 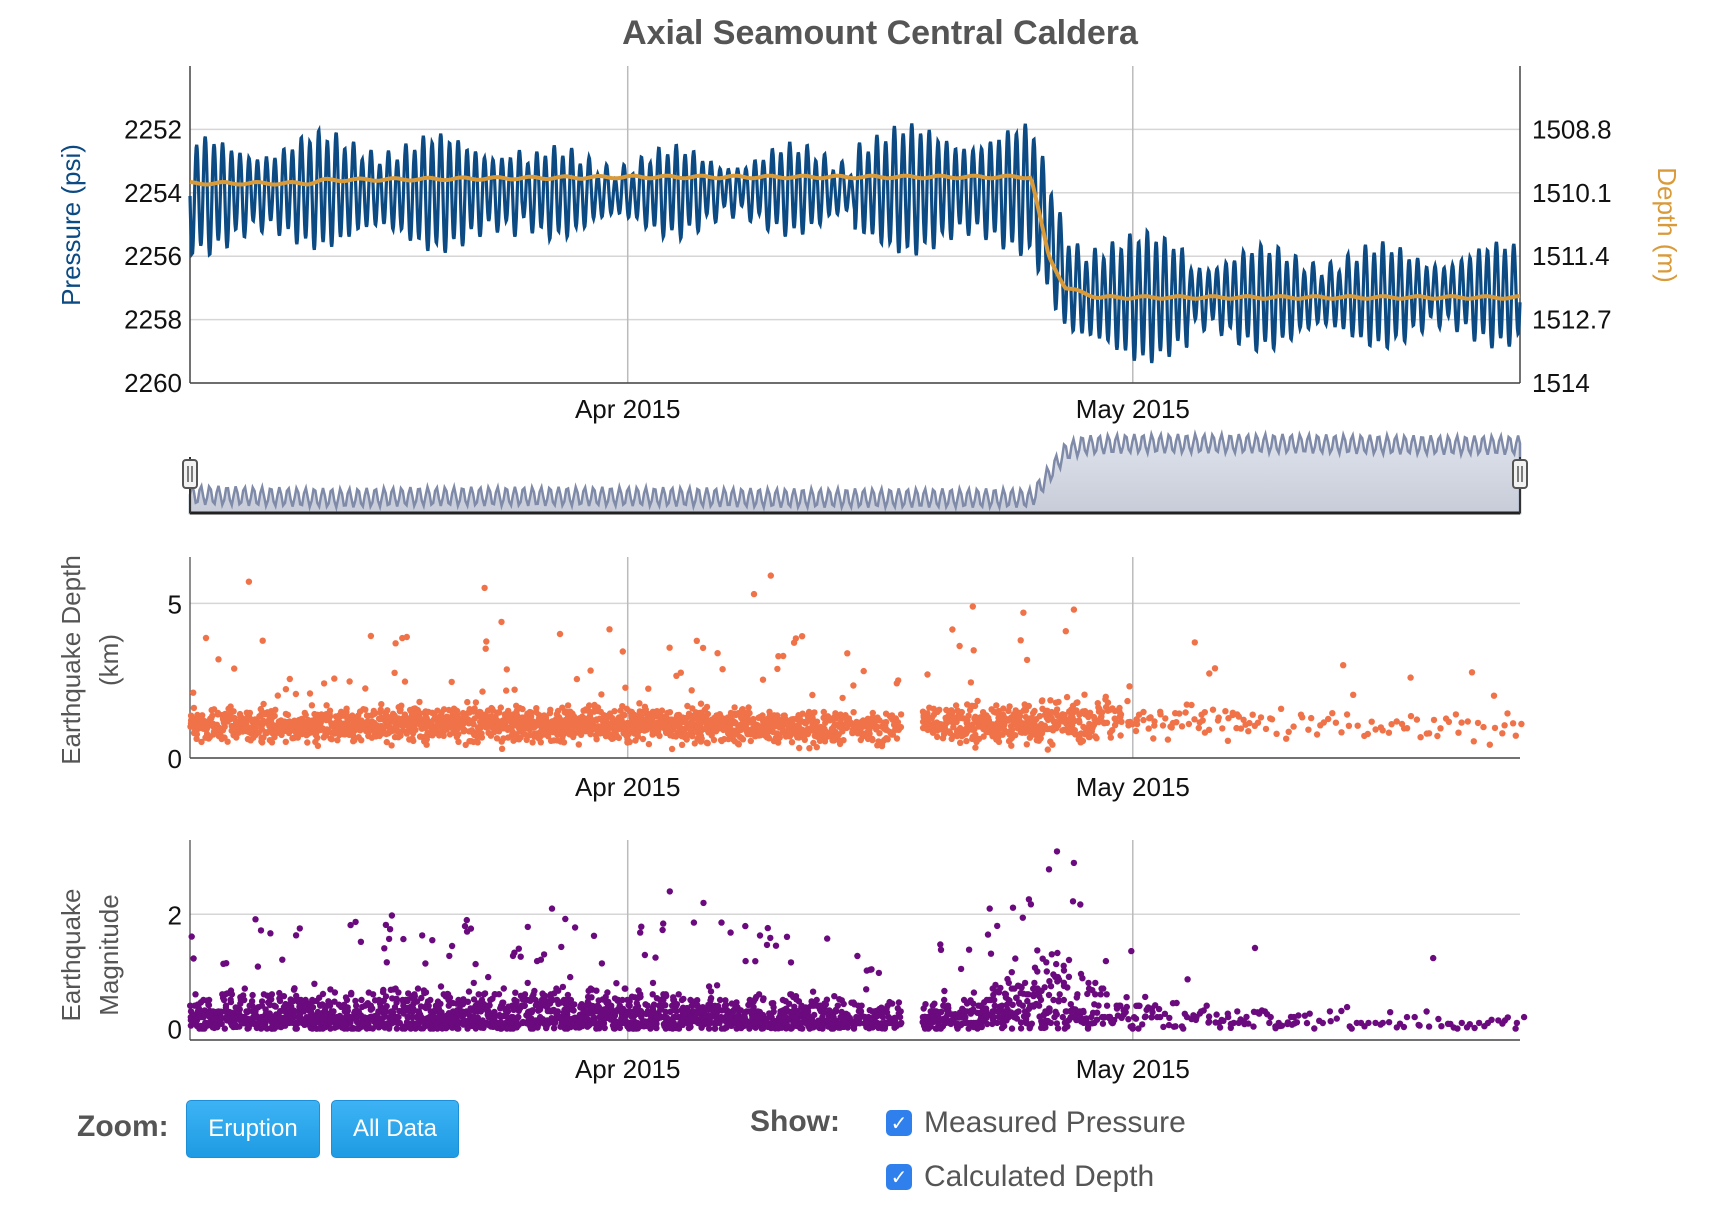 What do you see at coordinates (1571, 256) in the screenshot?
I see `y2-tick-label: 1511.4` at bounding box center [1571, 256].